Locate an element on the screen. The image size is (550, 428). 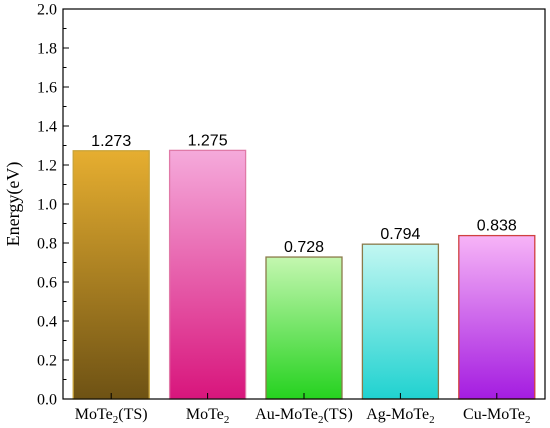
y-tick-label: 0.6 is located at coordinates (47, 283).